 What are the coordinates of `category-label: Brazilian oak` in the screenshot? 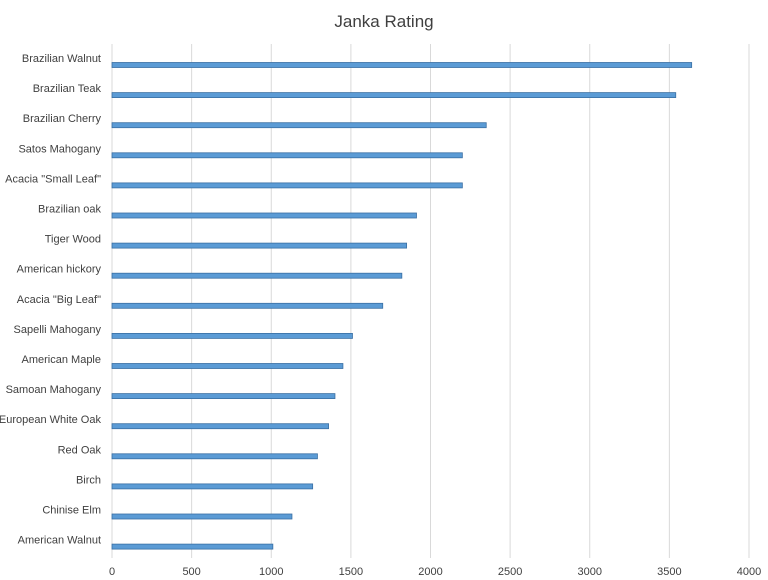 It's located at (69, 210).